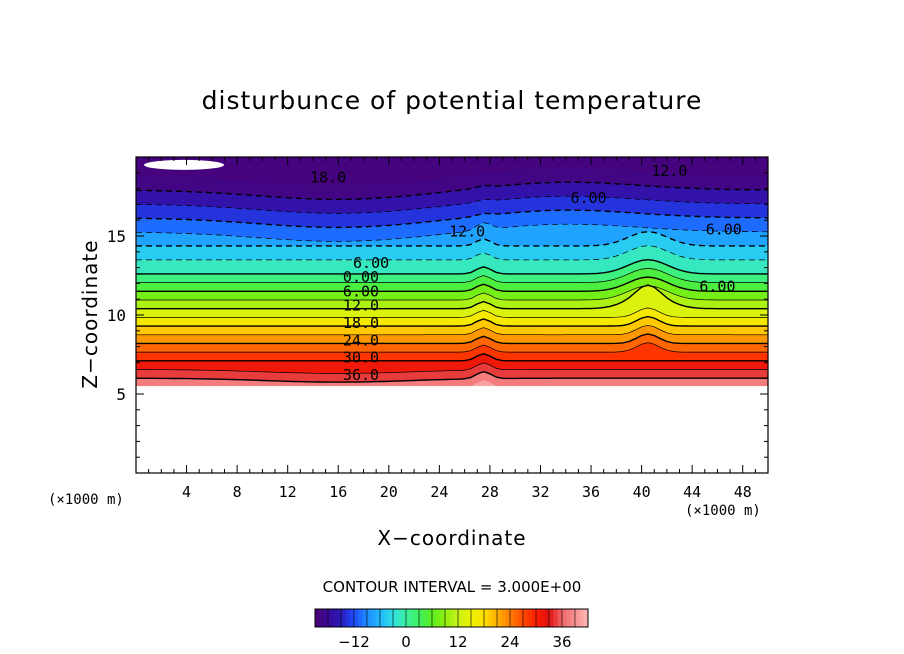  What do you see at coordinates (452, 429) in the screenshot?
I see `terrain-region` at bounding box center [452, 429].